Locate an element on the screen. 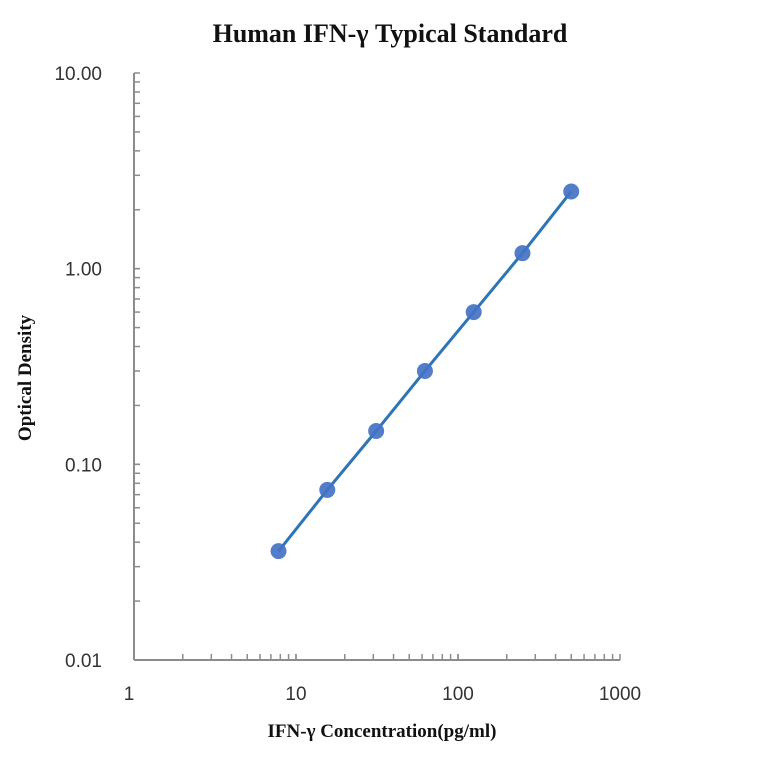  x-tick-labels: 1 10 100 1000 is located at coordinates (382, 694).